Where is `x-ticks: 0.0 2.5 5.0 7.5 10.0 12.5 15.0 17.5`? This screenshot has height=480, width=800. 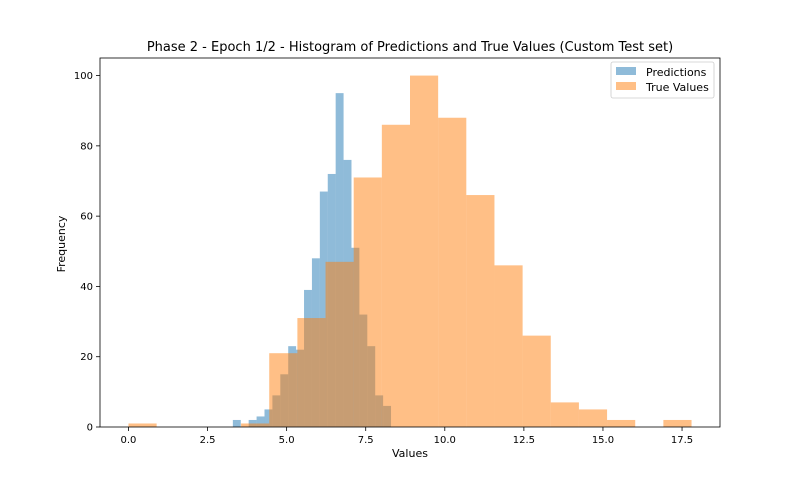
x-ticks: 0.0 2.5 5.0 7.5 10.0 12.5 15.0 17.5 is located at coordinates (407, 436).